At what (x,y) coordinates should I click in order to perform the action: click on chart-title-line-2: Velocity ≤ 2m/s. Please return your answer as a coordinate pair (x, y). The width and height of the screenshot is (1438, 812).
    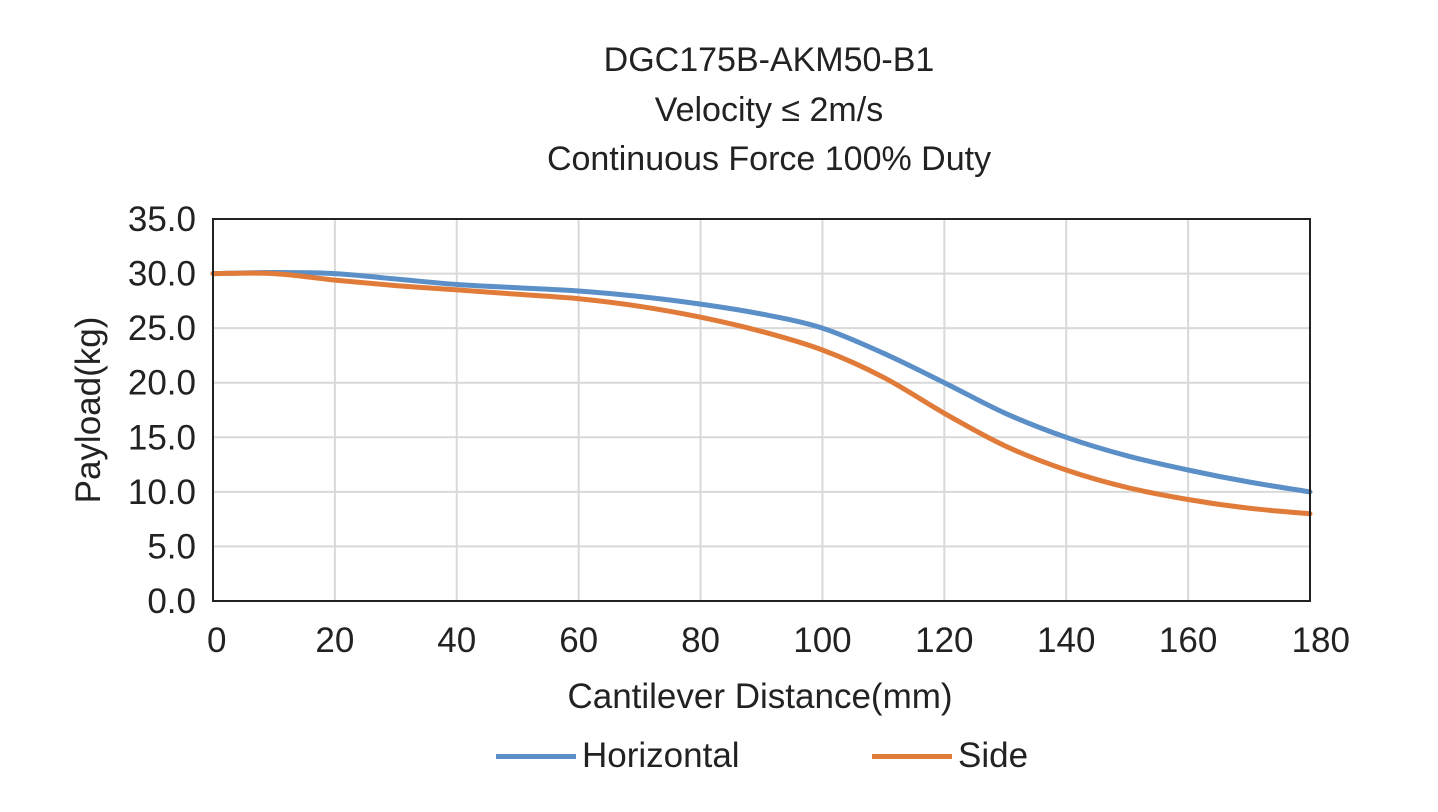
    Looking at the image, I should click on (769, 110).